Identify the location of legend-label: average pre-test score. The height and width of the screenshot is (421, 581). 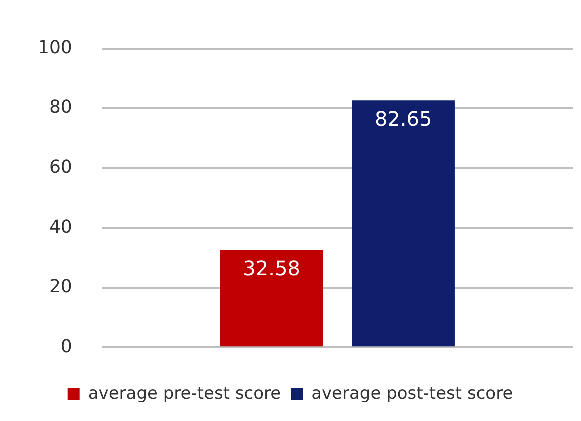
(185, 394).